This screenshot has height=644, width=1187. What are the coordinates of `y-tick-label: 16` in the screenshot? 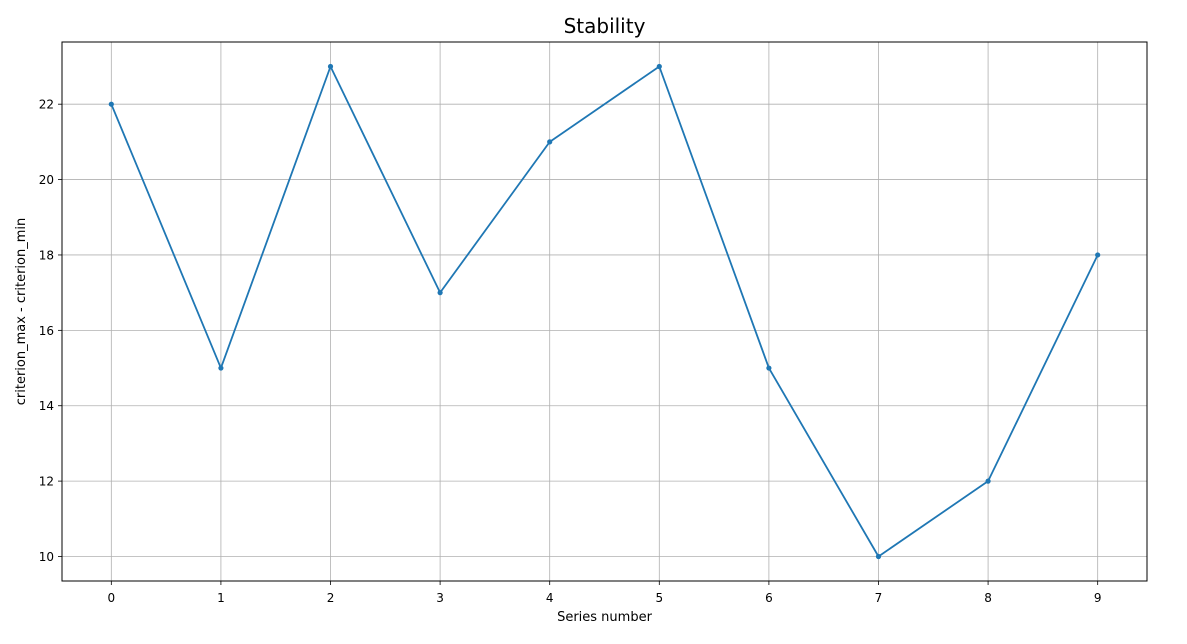 It's located at (46, 331).